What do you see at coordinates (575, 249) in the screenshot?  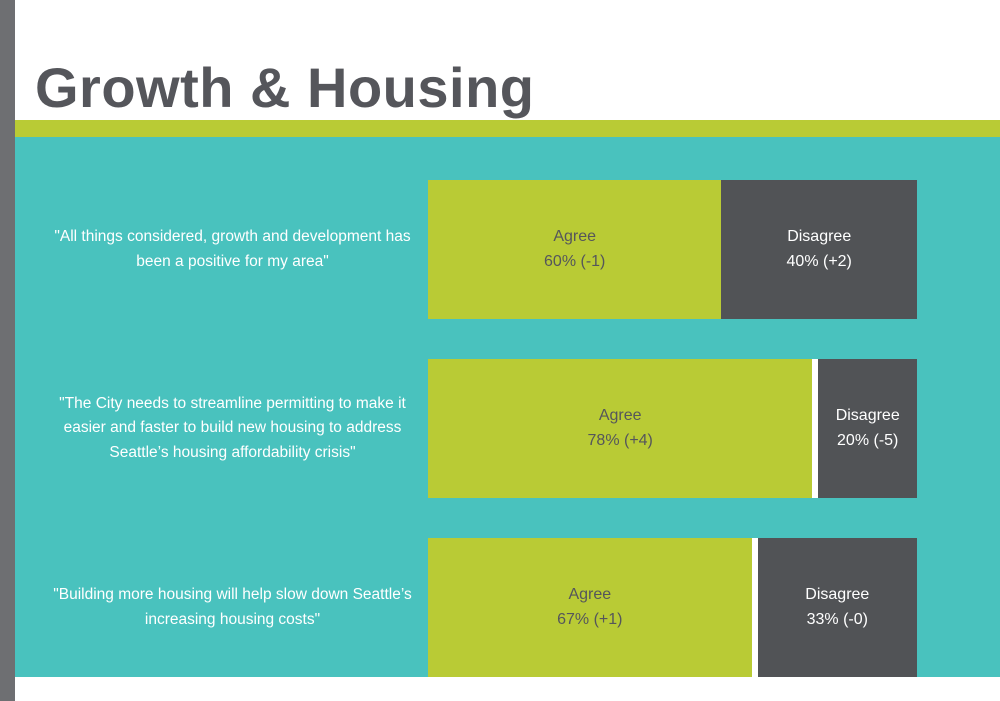 I see `agree-segment: Agree 60% (-1)` at bounding box center [575, 249].